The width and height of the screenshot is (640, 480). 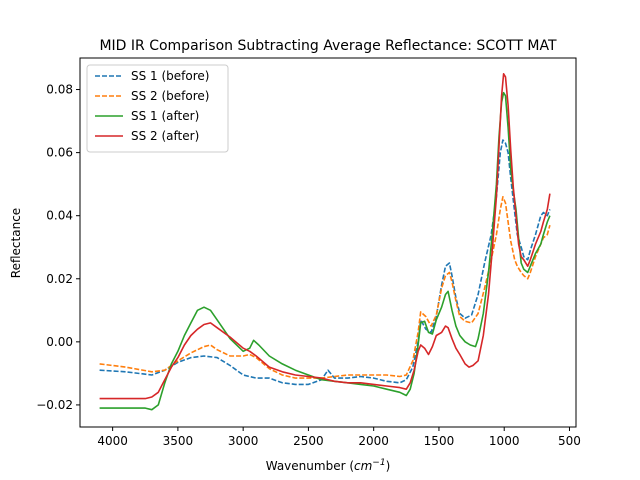 What do you see at coordinates (165, 136) in the screenshot?
I see `legend-entry-4: SS 2 (after)` at bounding box center [165, 136].